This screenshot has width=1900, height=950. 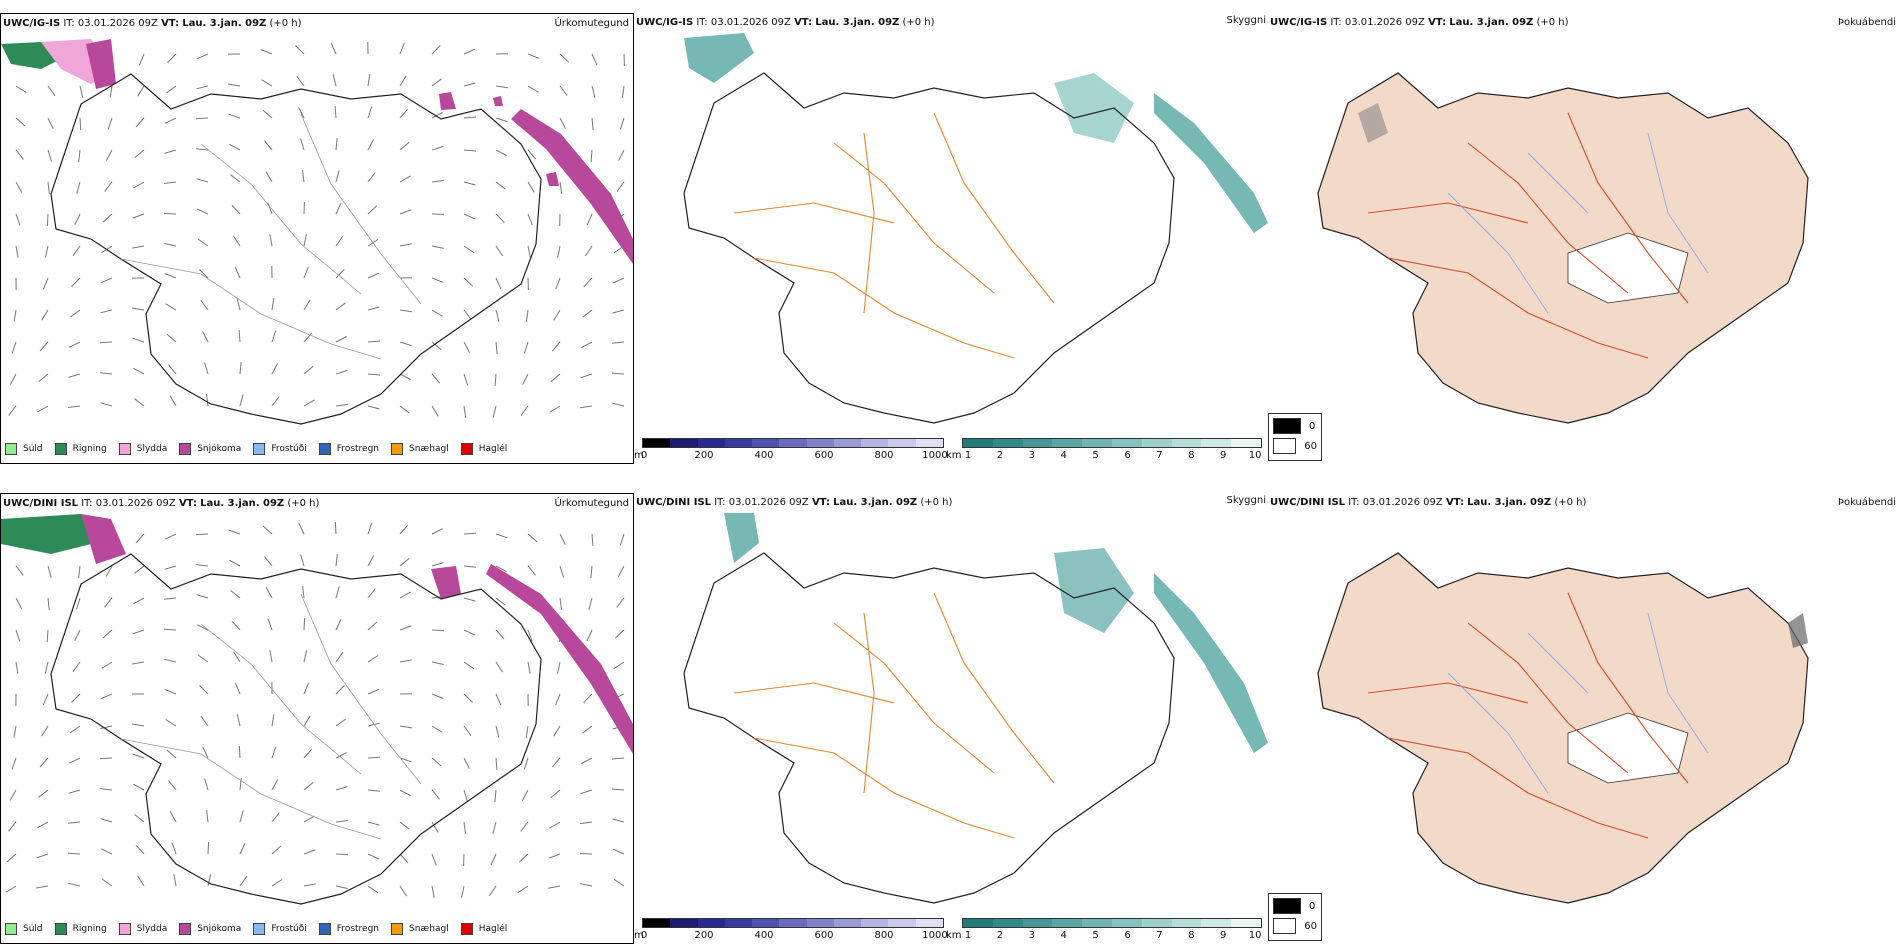 What do you see at coordinates (1246, 20) in the screenshot?
I see `panel-title: Skyggni` at bounding box center [1246, 20].